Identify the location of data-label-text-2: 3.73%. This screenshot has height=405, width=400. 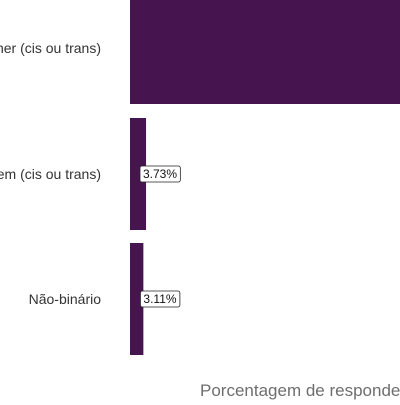
(160, 174).